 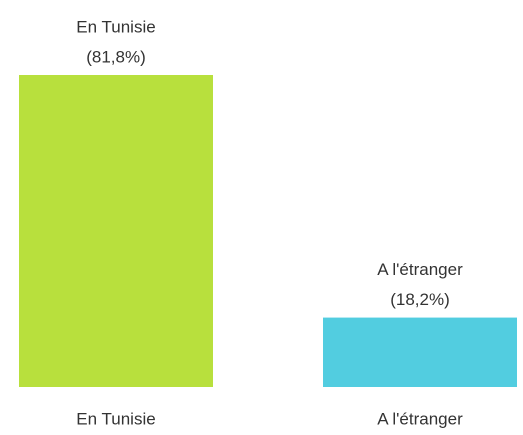 What do you see at coordinates (420, 299) in the screenshot?
I see `data-label: (18,2%)` at bounding box center [420, 299].